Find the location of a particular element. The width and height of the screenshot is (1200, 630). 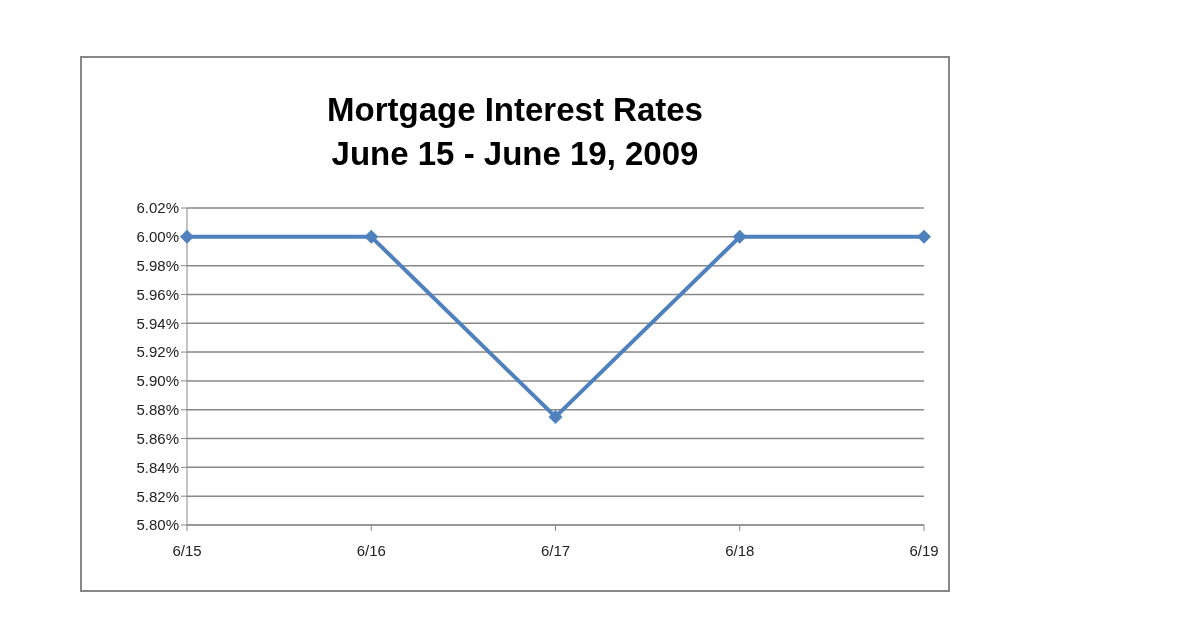

y-tick-label: 5.98% is located at coordinates (157, 265).